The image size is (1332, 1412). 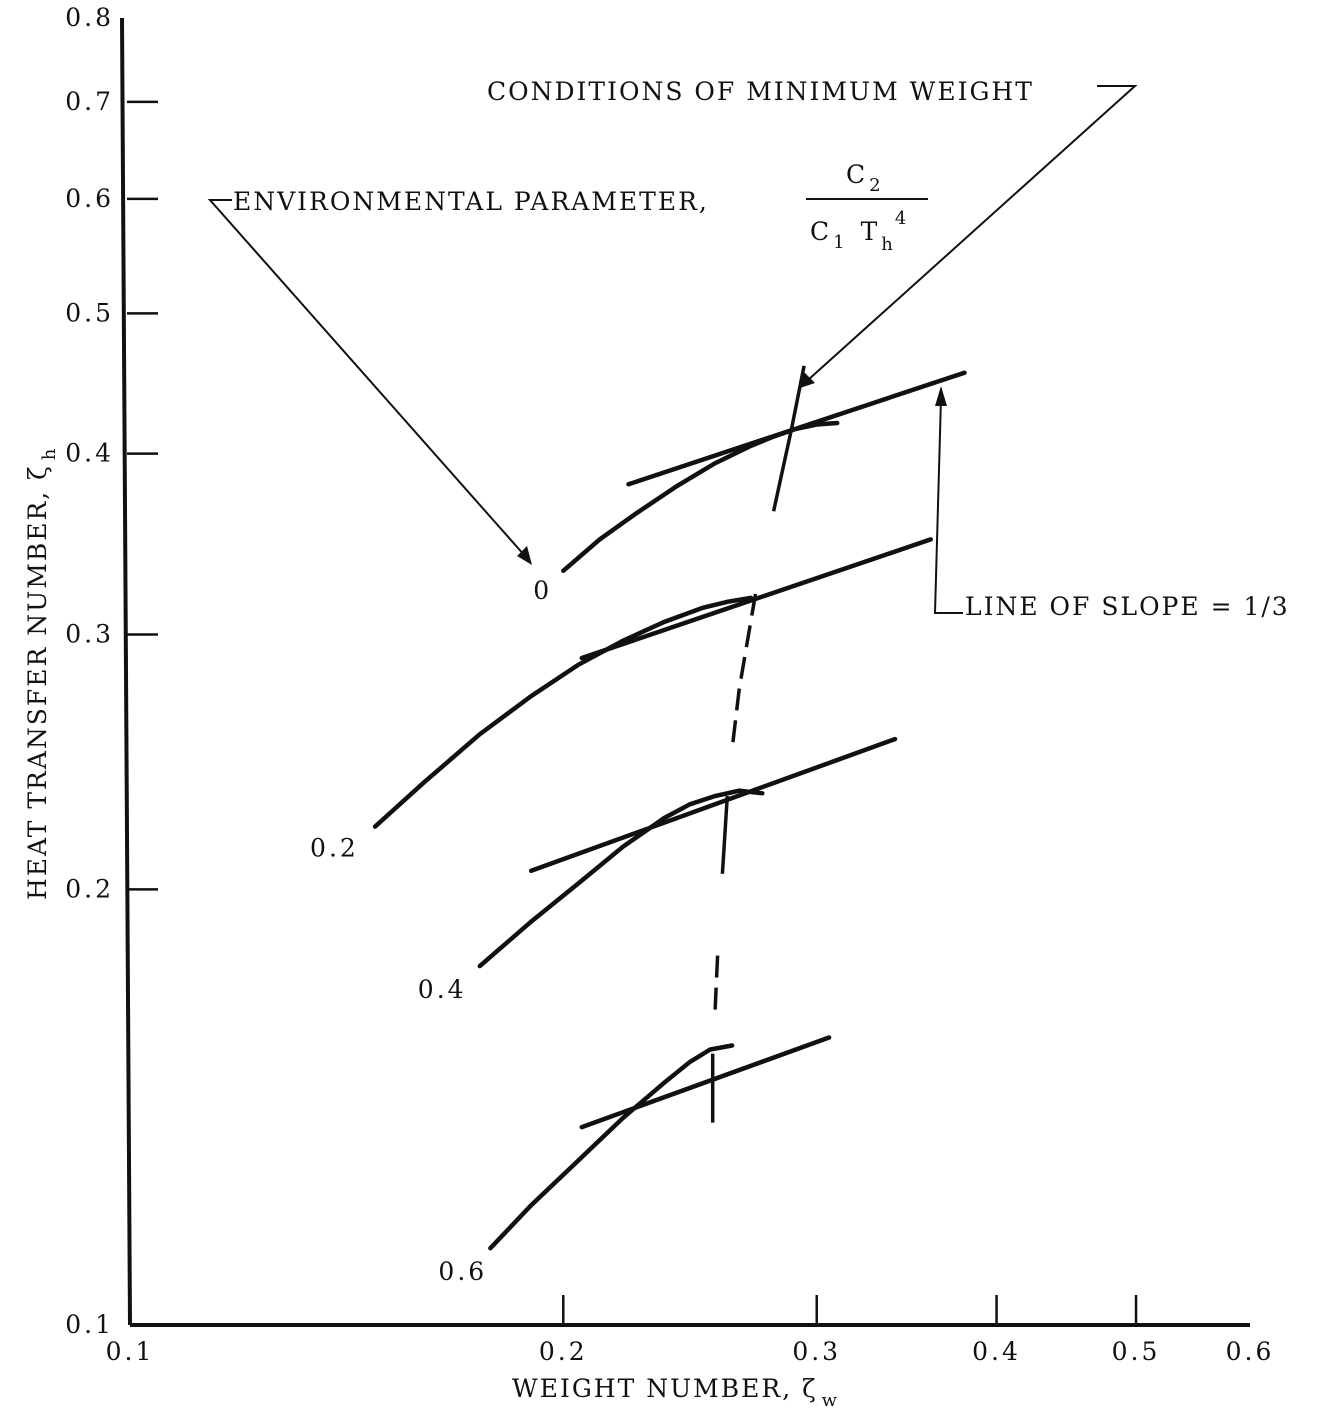 What do you see at coordinates (816, 1351) in the screenshot?
I see `x-tick-label: 0.3` at bounding box center [816, 1351].